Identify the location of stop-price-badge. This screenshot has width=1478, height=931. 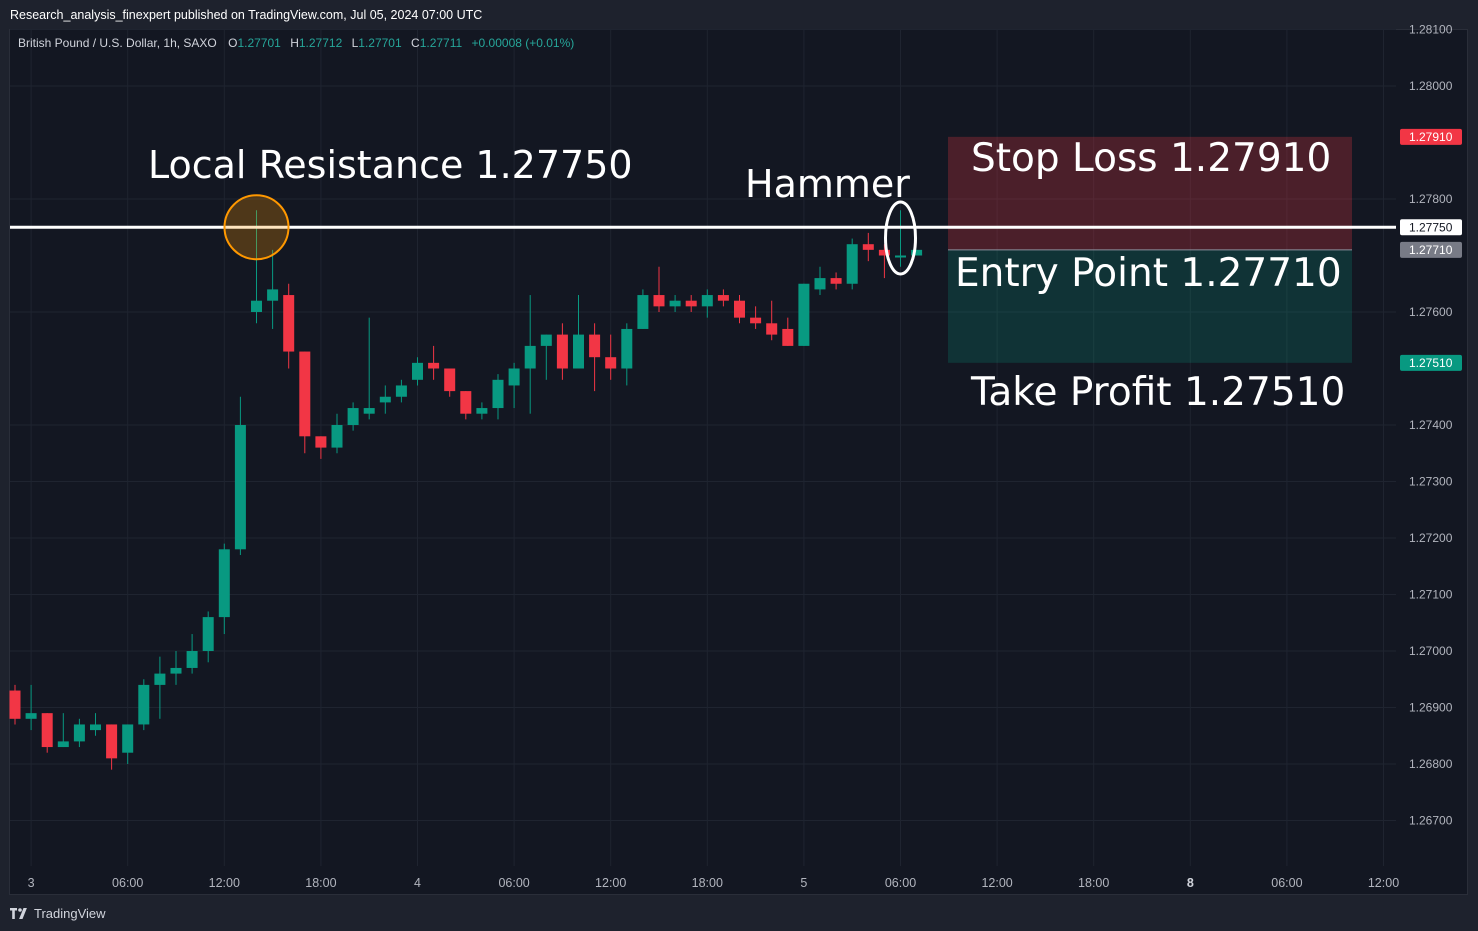
(1431, 136).